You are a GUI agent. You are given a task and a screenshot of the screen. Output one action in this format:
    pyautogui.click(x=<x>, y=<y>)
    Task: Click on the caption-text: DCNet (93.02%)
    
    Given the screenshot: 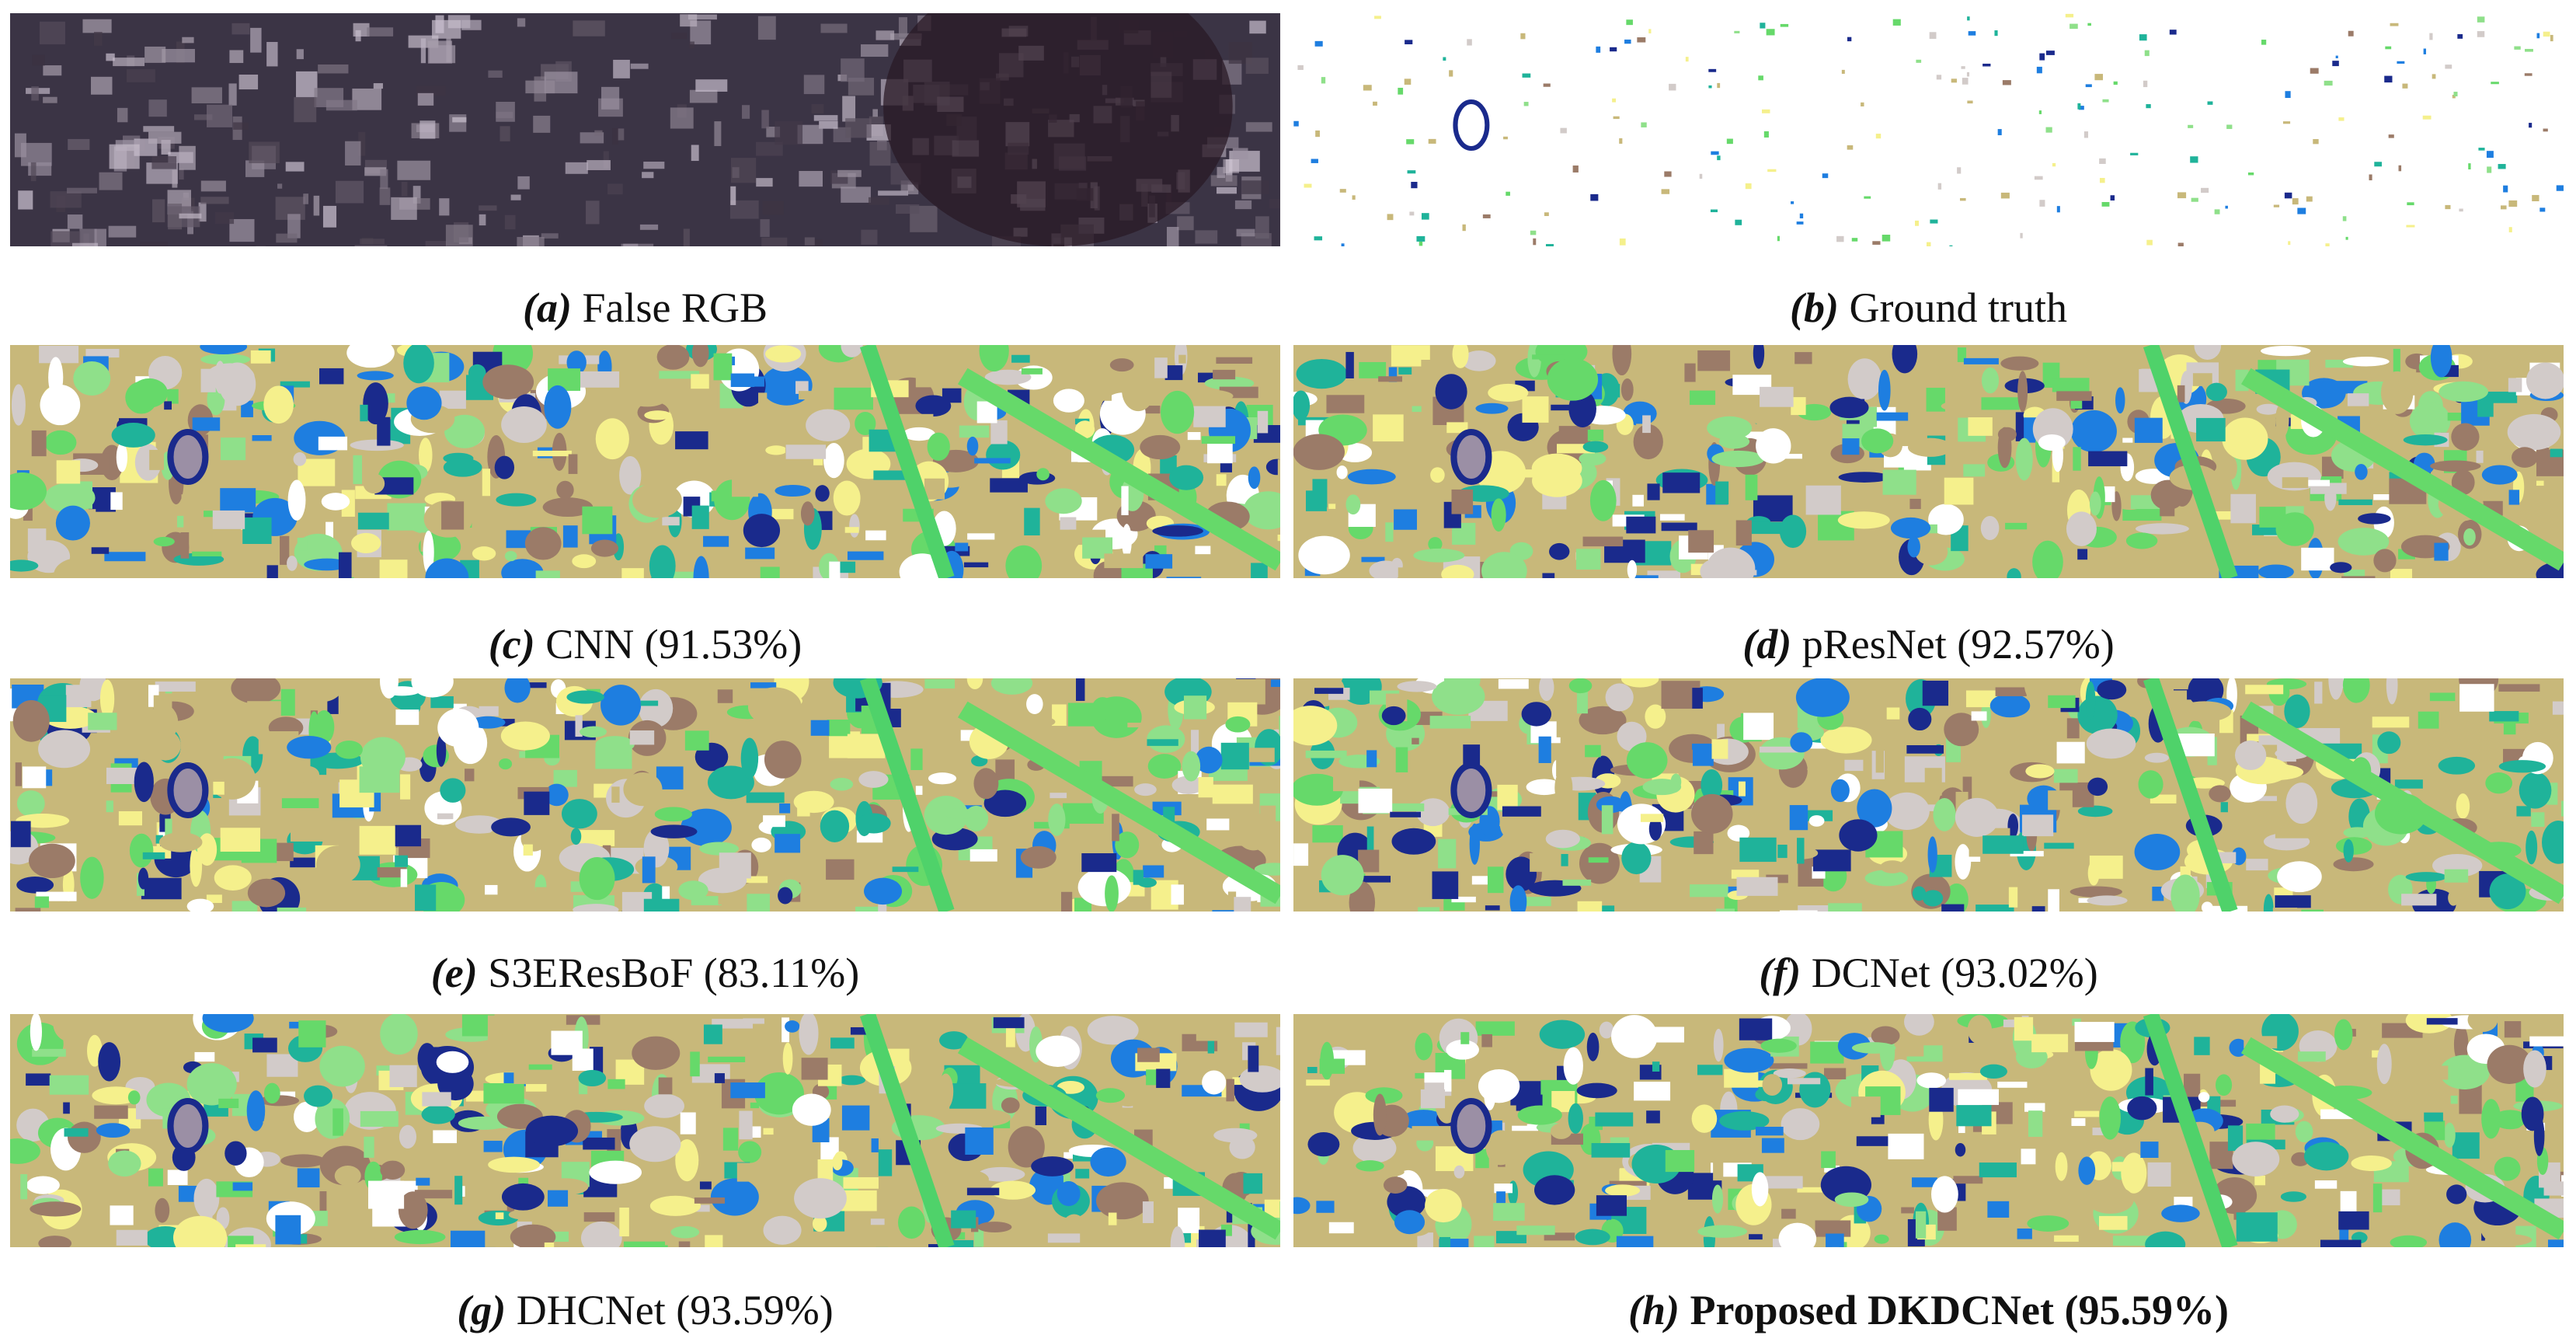 What is the action you would take?
    pyautogui.click(x=1954, y=973)
    